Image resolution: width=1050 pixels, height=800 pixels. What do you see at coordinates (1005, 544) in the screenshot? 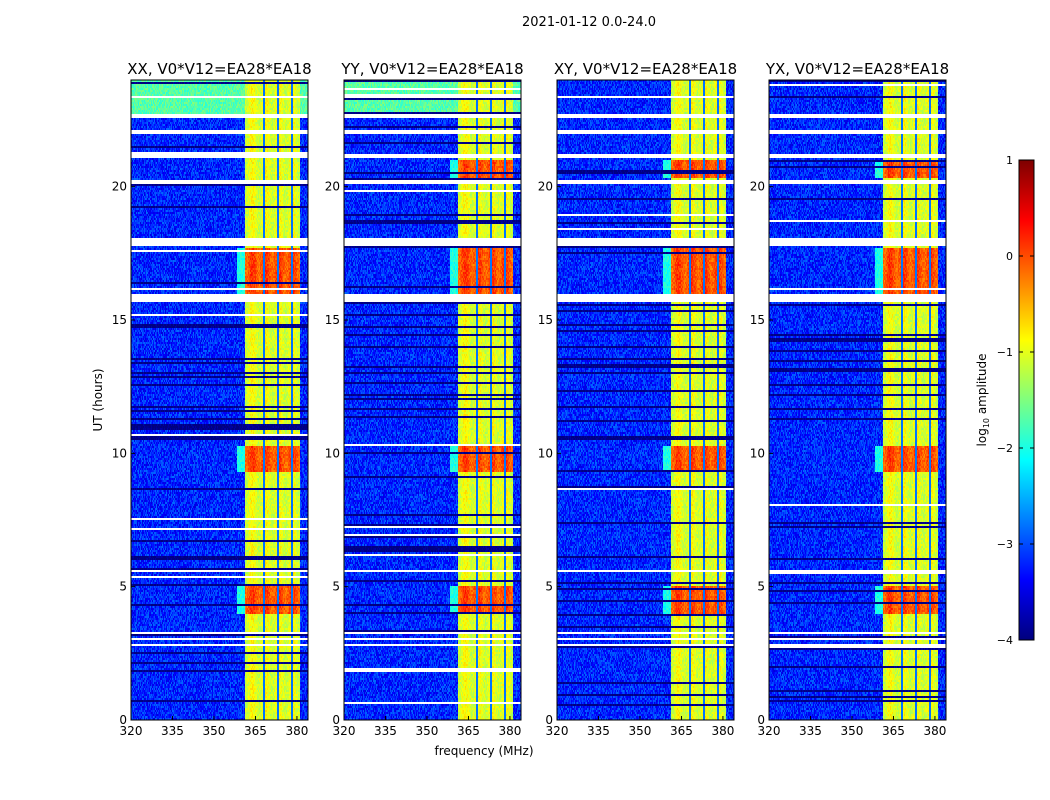
I see `colorbar-tick-label: −3` at bounding box center [1005, 544].